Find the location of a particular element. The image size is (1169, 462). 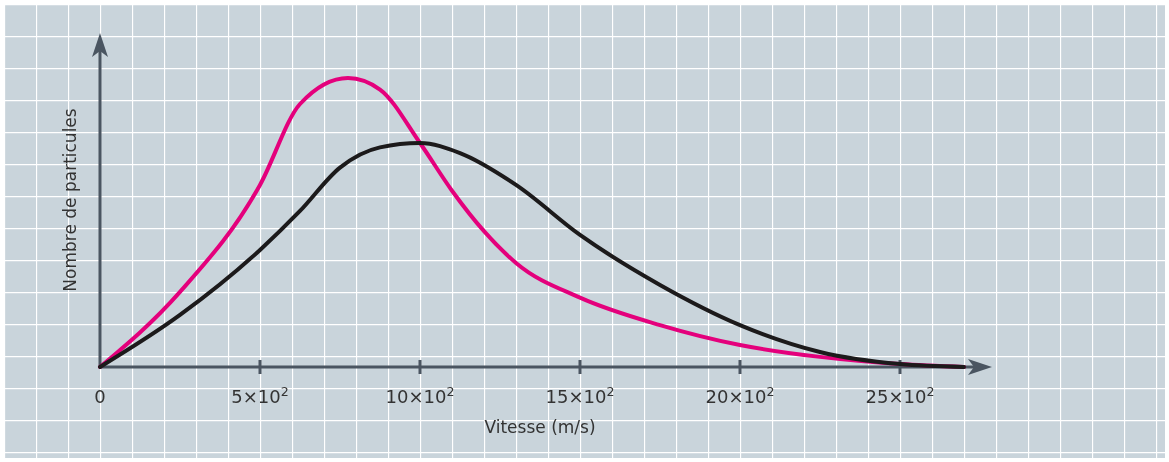

x-tick-label: 25×10$^{2}$ is located at coordinates (900, 395).